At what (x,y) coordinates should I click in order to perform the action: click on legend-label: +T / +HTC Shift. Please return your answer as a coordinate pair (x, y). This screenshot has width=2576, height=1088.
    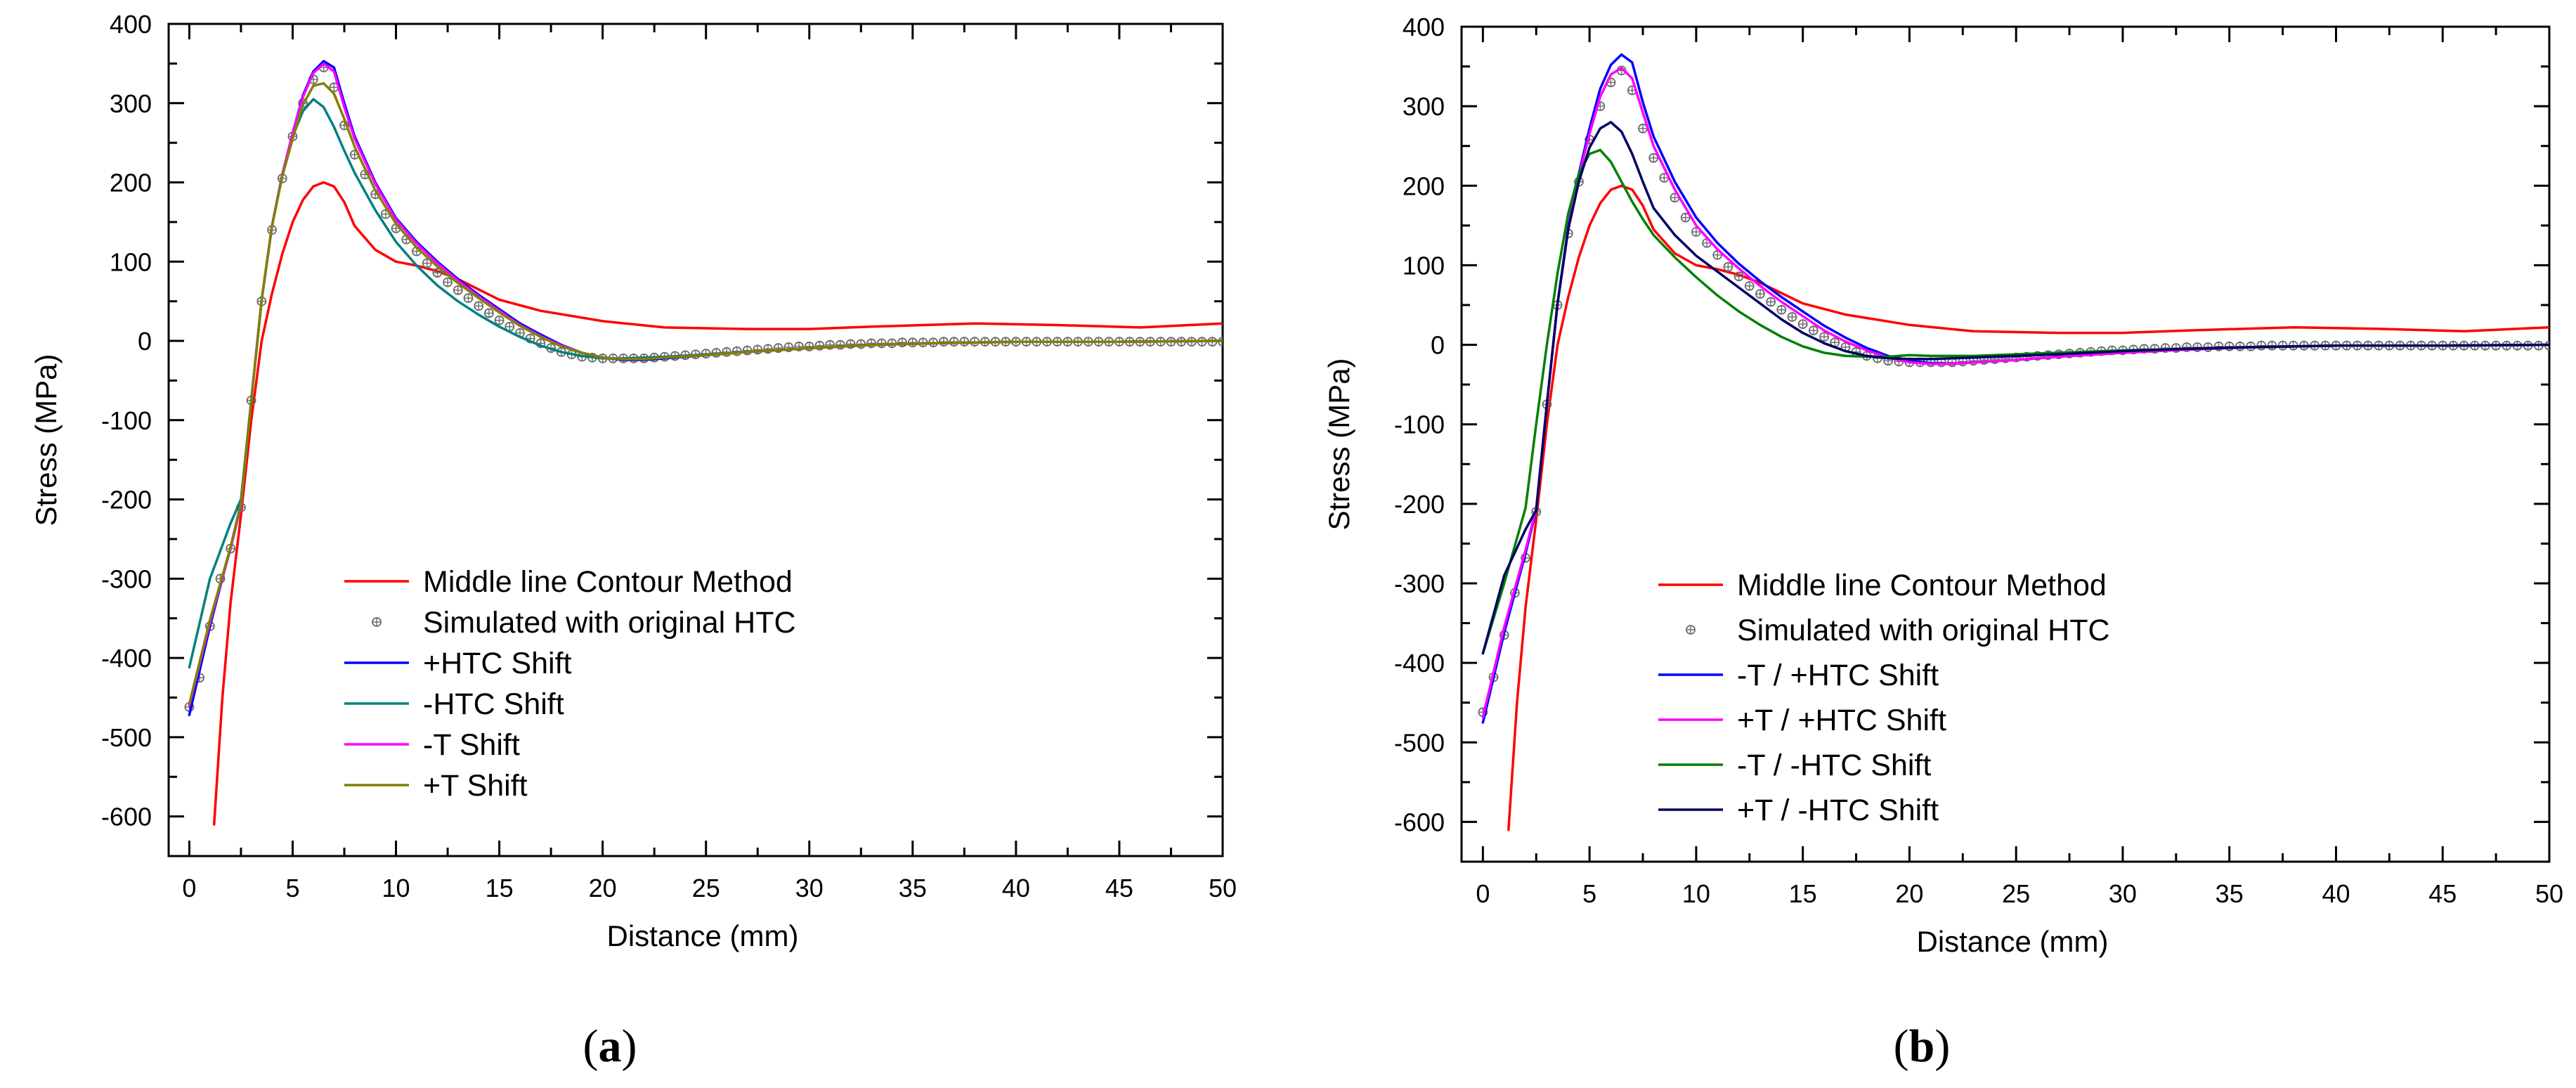
    Looking at the image, I should click on (1841, 720).